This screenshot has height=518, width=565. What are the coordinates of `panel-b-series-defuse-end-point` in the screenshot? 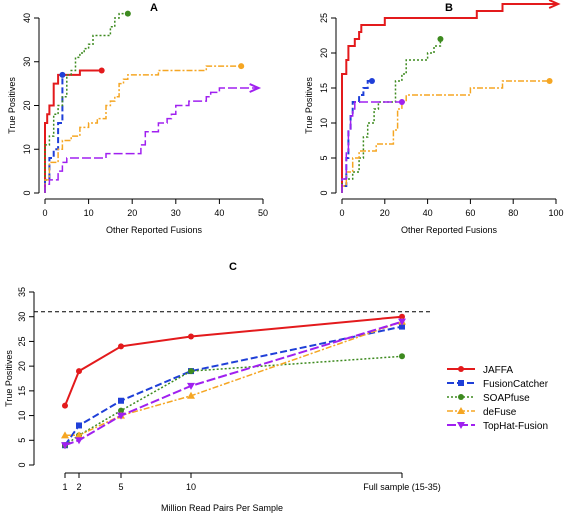 It's located at (549, 81).